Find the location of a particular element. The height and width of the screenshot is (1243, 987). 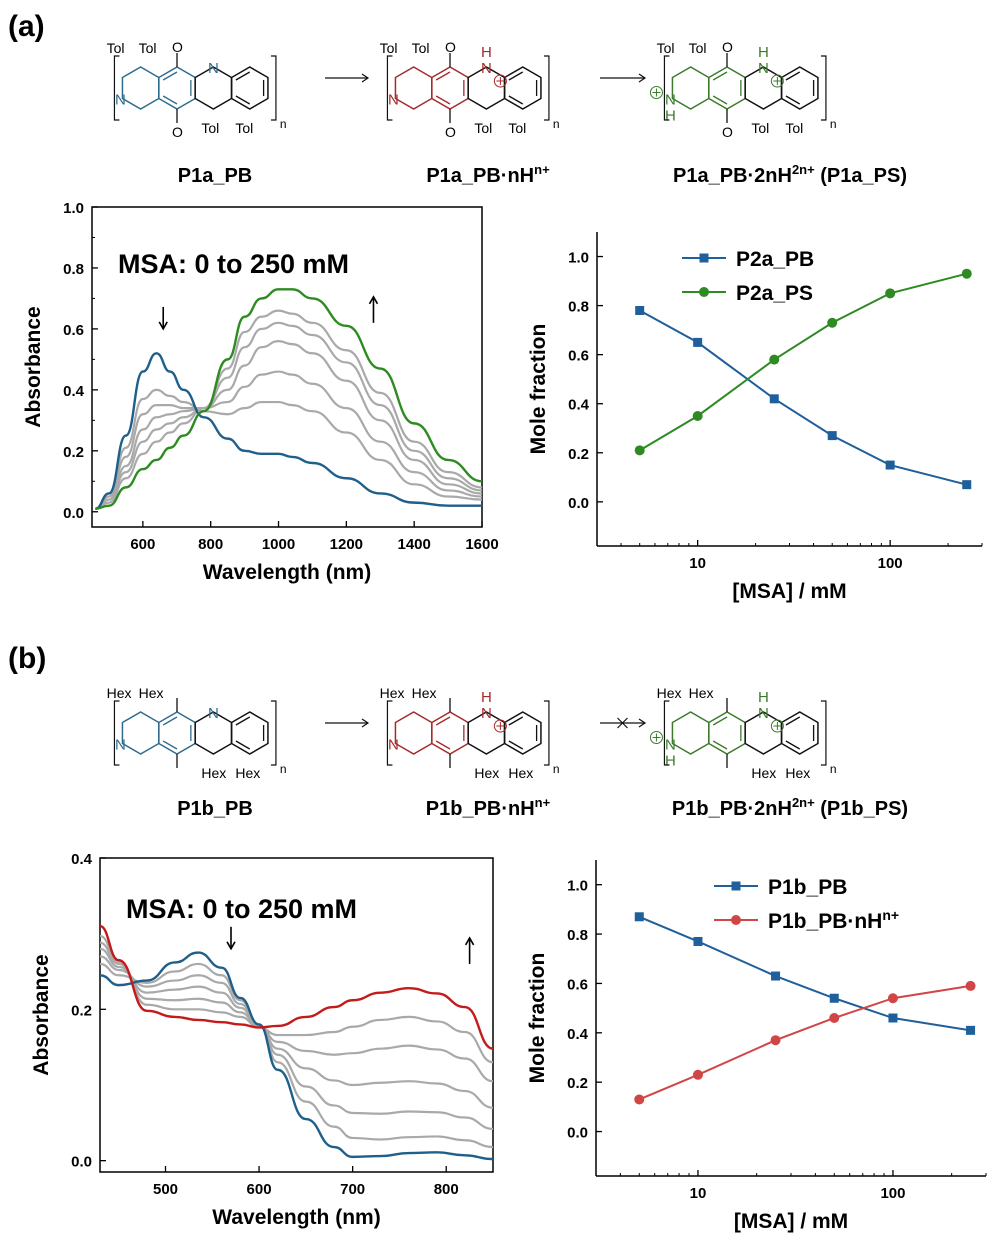

legend-marker-circle is located at coordinates (736, 920).